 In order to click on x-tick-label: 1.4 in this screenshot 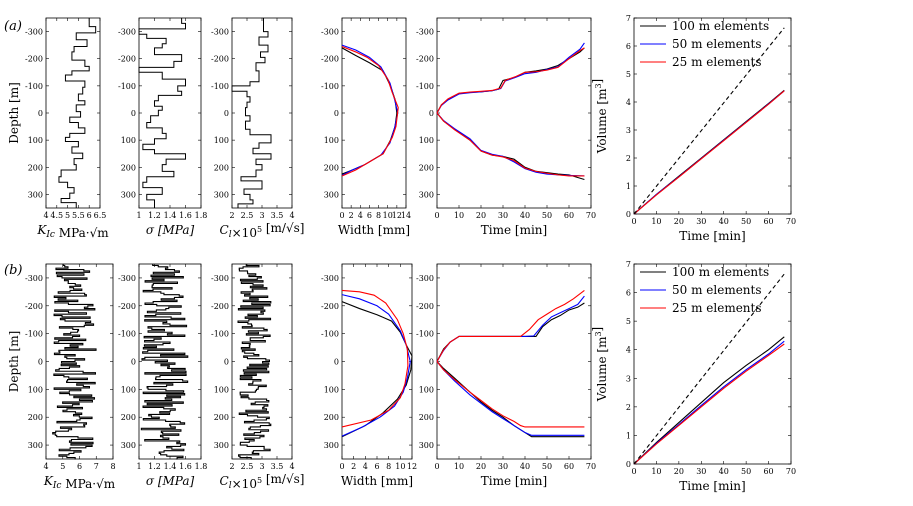, I will do `click(170, 215)`.